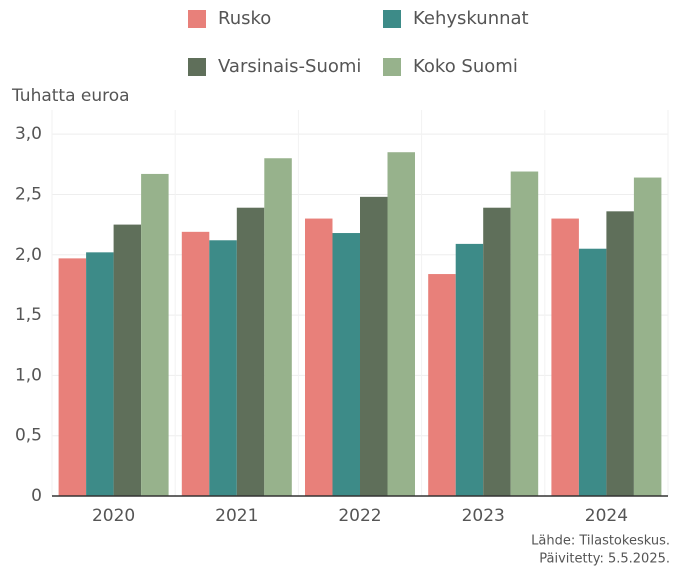  I want to click on legend-label: Koko Suomi, so click(465, 66).